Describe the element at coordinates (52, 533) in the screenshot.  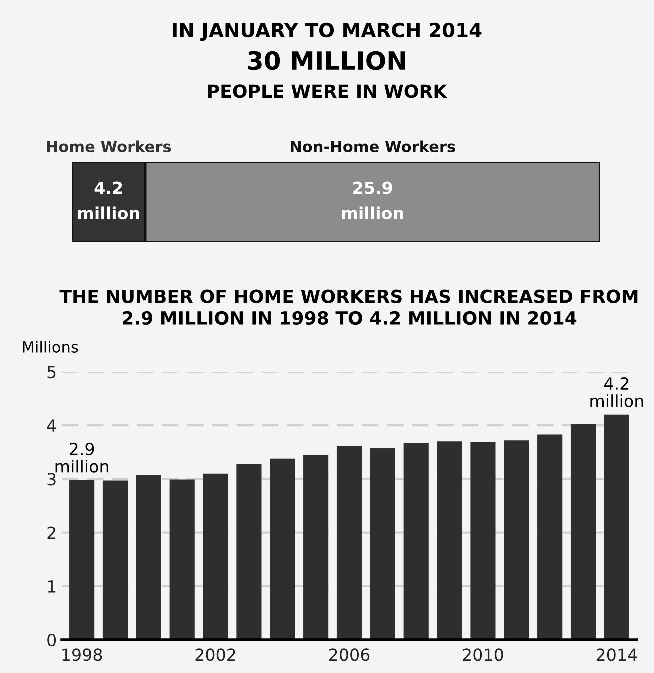
I see `y-tick-label: 2` at that location.